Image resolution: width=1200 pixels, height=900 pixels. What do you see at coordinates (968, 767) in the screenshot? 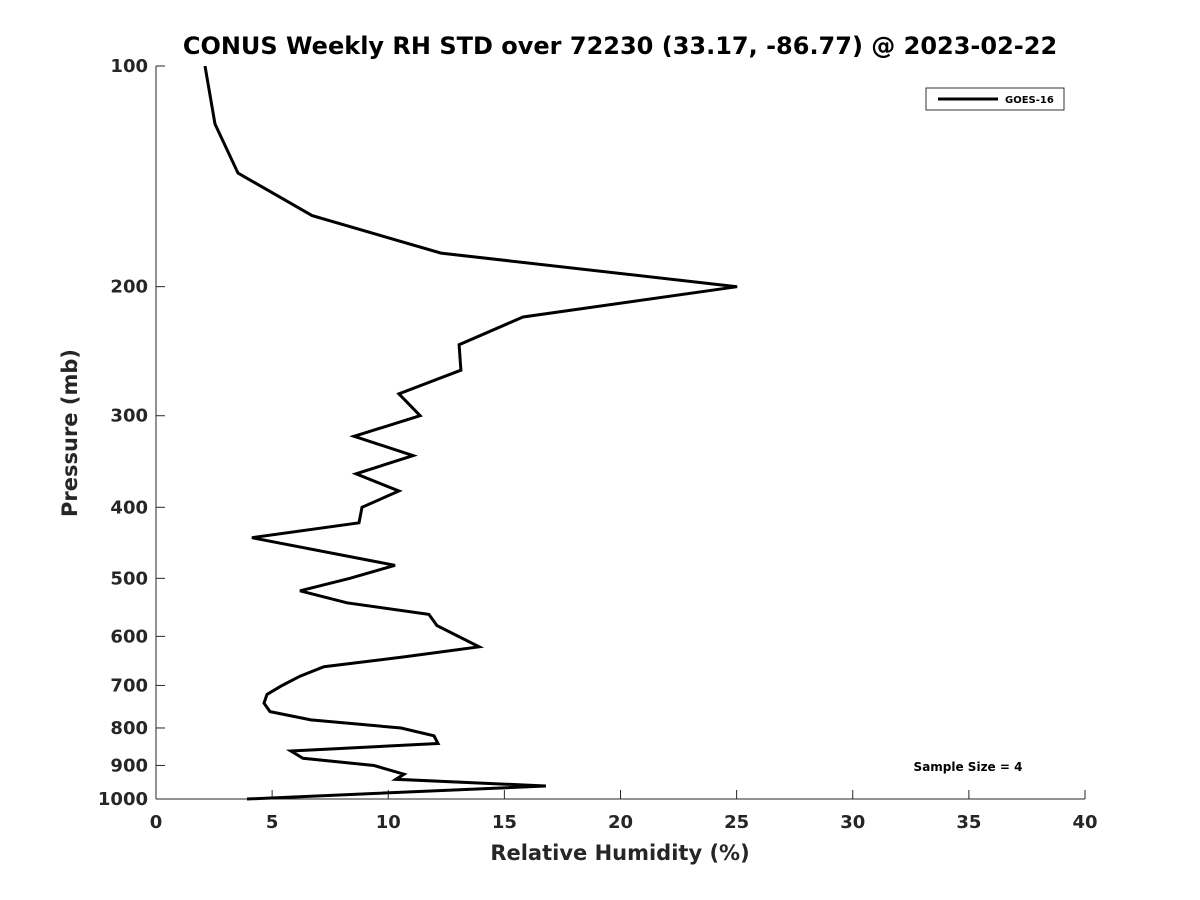
I see `sample-size-annotation: Sample Size = 4` at bounding box center [968, 767].